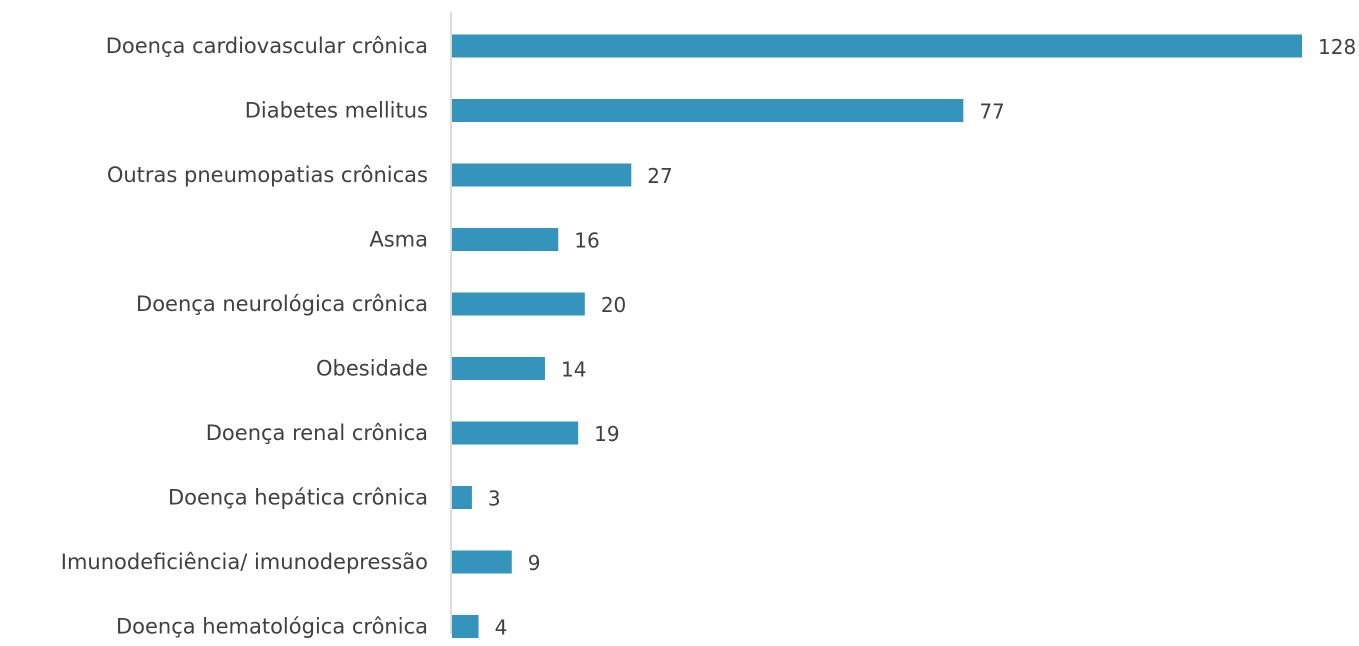 The width and height of the screenshot is (1359, 646). What do you see at coordinates (586, 241) in the screenshot?
I see `value-label: 16` at bounding box center [586, 241].